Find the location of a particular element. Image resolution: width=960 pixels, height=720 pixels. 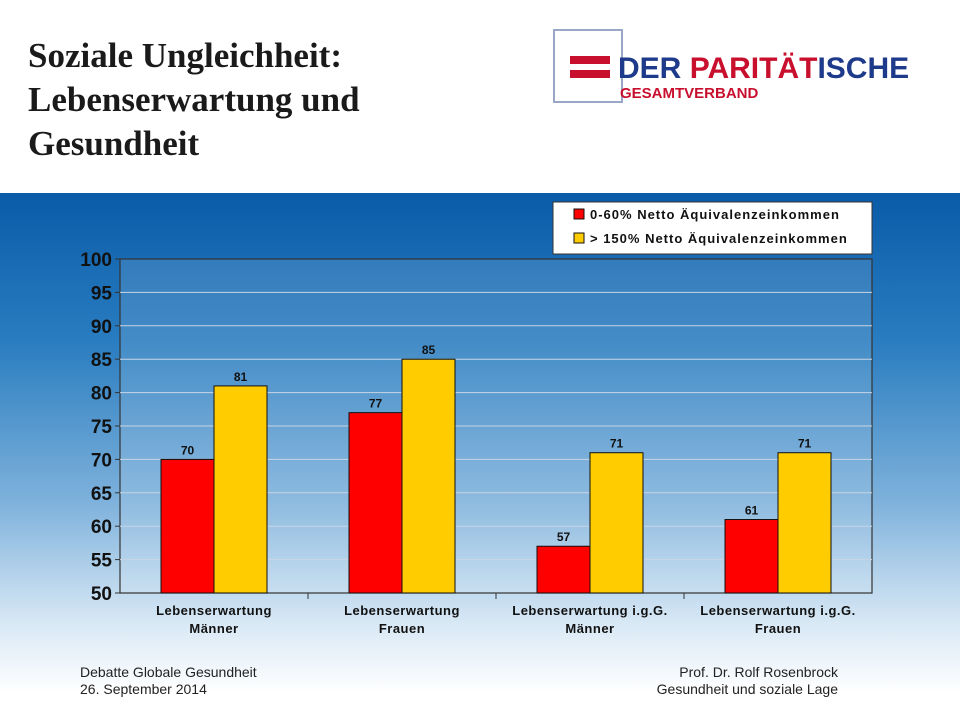

y-tick-label: 70 is located at coordinates (101, 460).